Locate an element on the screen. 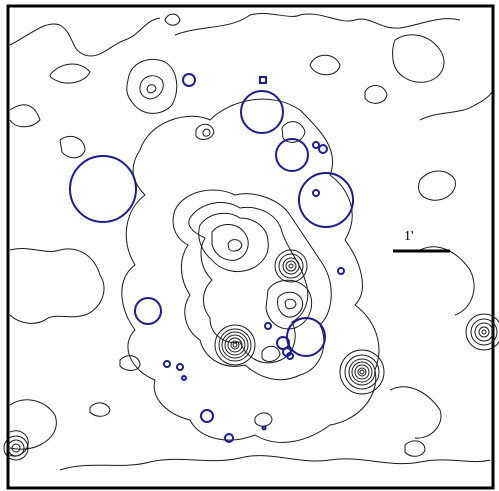  point-source-right-edge is located at coordinates (482, 332).